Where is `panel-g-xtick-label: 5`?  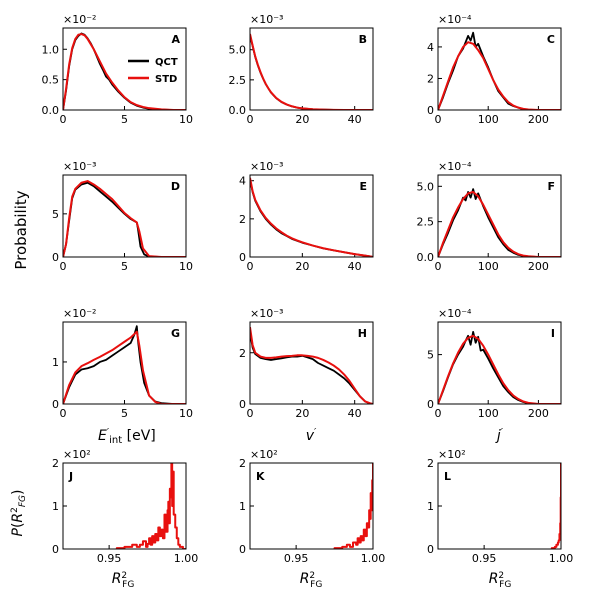
panel-g-xtick-label: 5 is located at coordinates (124, 413).